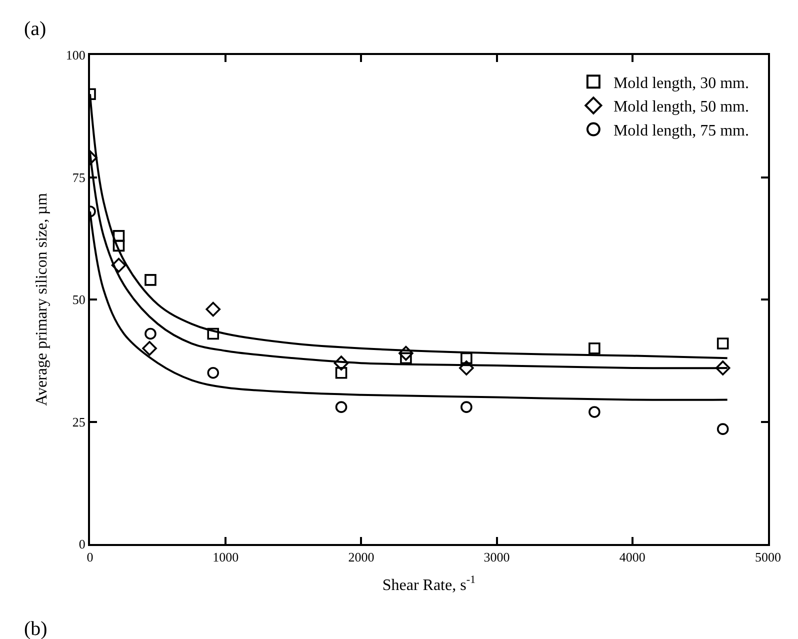 The image size is (798, 639). I want to click on legend-label: Mold length, 75 mm., so click(681, 131).